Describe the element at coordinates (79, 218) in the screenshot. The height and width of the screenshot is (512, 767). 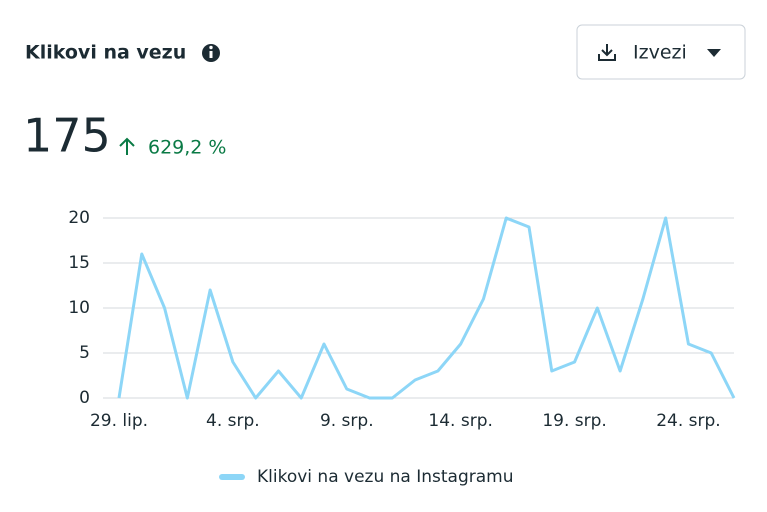
I see `y-tick-label: 20` at that location.